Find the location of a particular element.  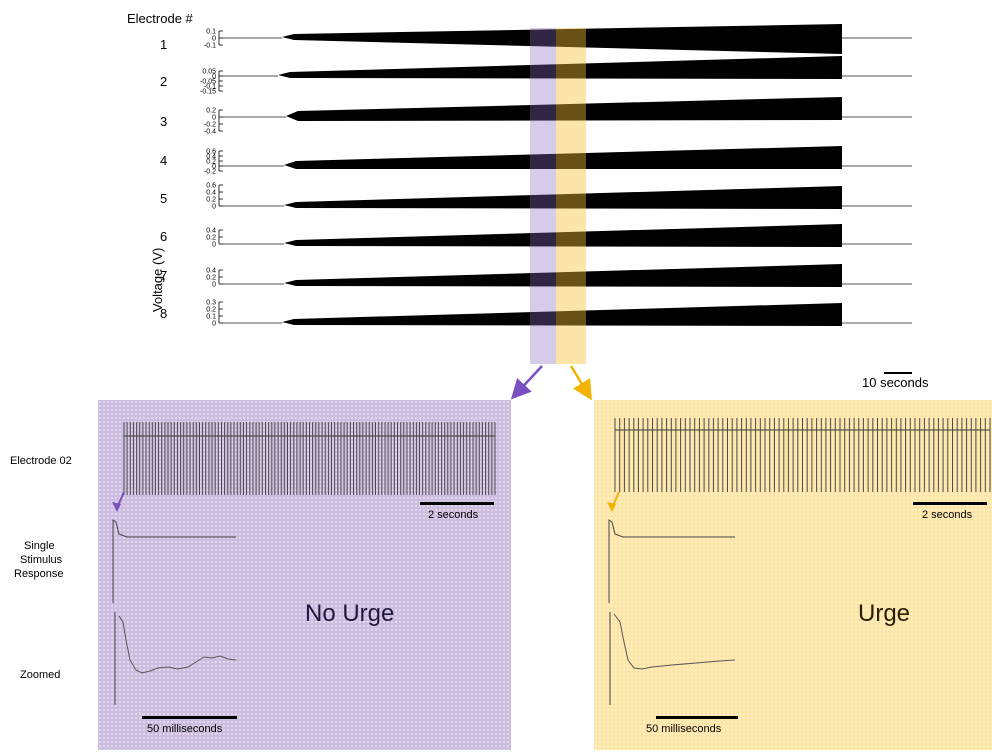

tick-label: 0.3 is located at coordinates (211, 303).